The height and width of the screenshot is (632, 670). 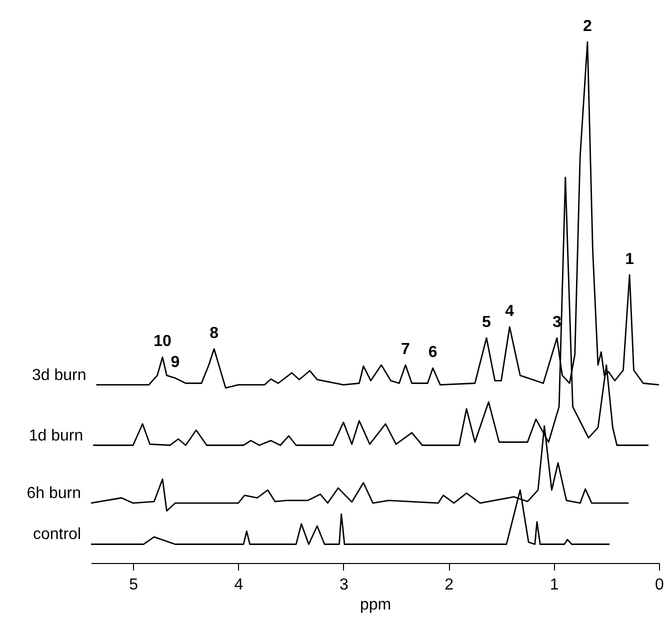 What do you see at coordinates (163, 341) in the screenshot?
I see `annotation: 10` at bounding box center [163, 341].